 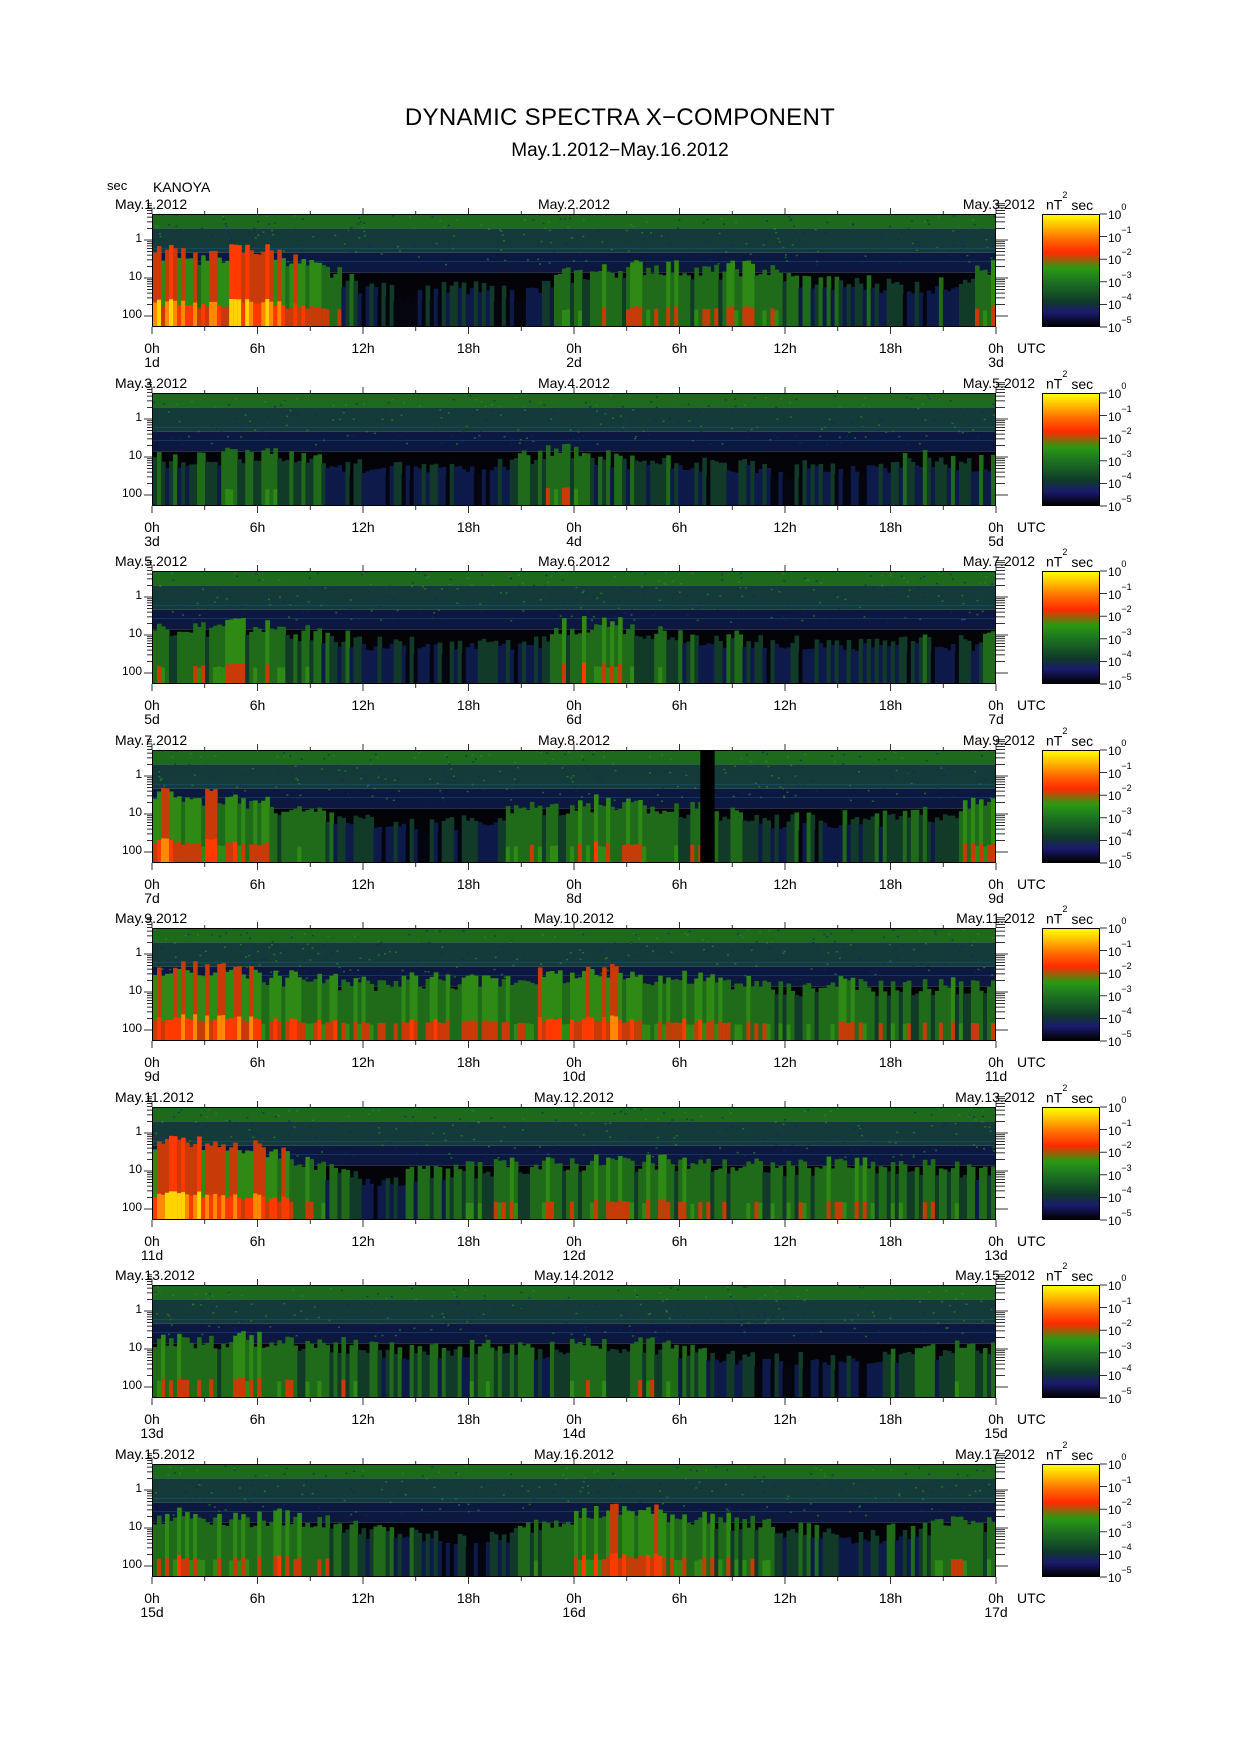 What do you see at coordinates (1002, 260) in the screenshot?
I see `right-axis-ticks` at bounding box center [1002, 260].